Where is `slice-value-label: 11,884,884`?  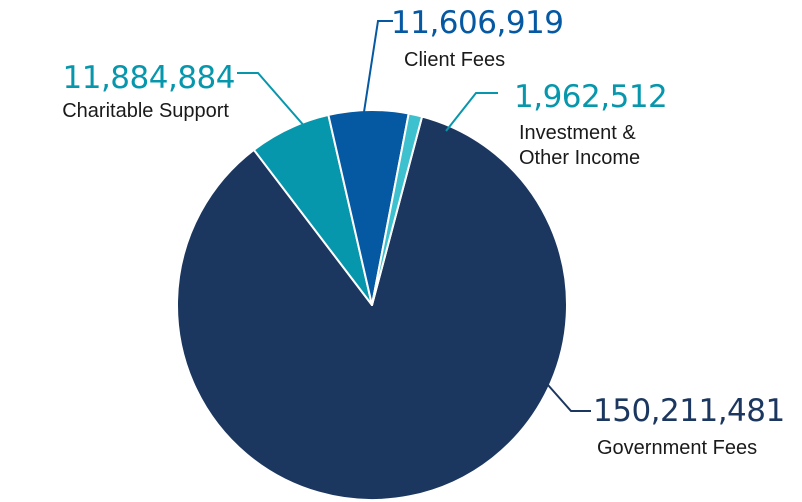
slice-value-label: 11,884,884 is located at coordinates (149, 78).